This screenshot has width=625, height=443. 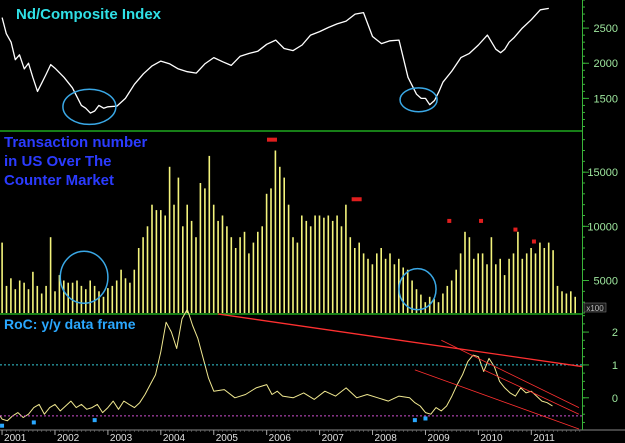 I want to click on y-tick-label: 2500, so click(x=606, y=29).